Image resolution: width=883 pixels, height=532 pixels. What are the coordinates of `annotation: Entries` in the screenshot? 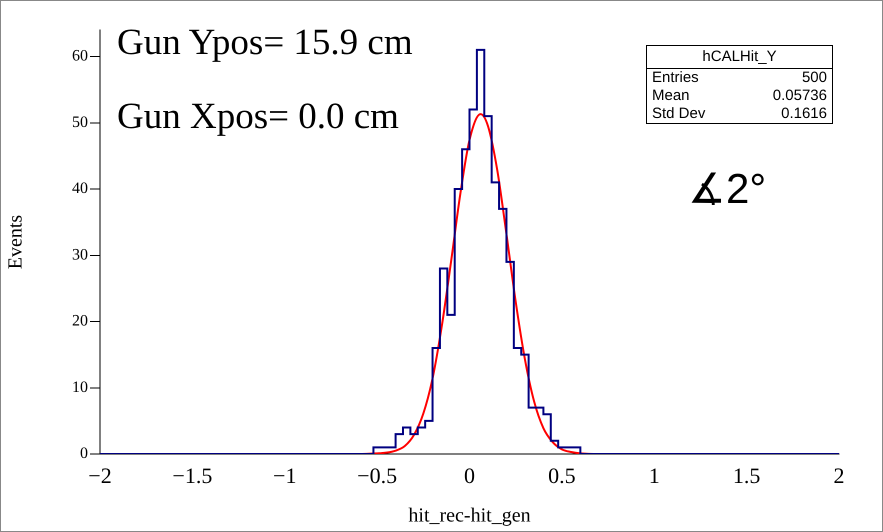 It's located at (675, 78).